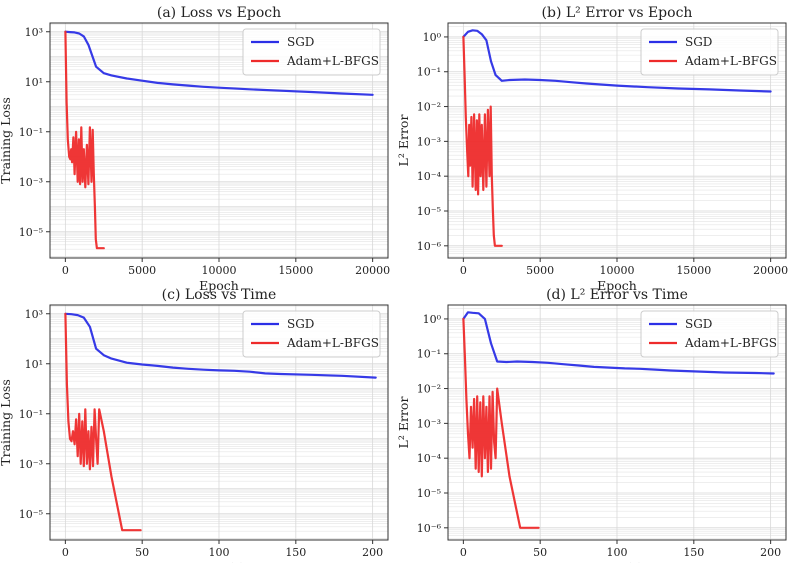 The width and height of the screenshot is (793, 563). Describe the element at coordinates (617, 13) in the screenshot. I see `chart-title: (b) L² Error vs Epoch` at that location.